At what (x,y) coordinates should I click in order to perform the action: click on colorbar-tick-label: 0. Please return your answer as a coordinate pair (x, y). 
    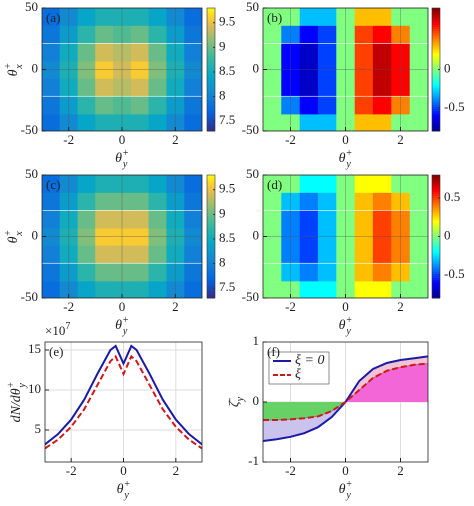
    Looking at the image, I should click on (447, 234).